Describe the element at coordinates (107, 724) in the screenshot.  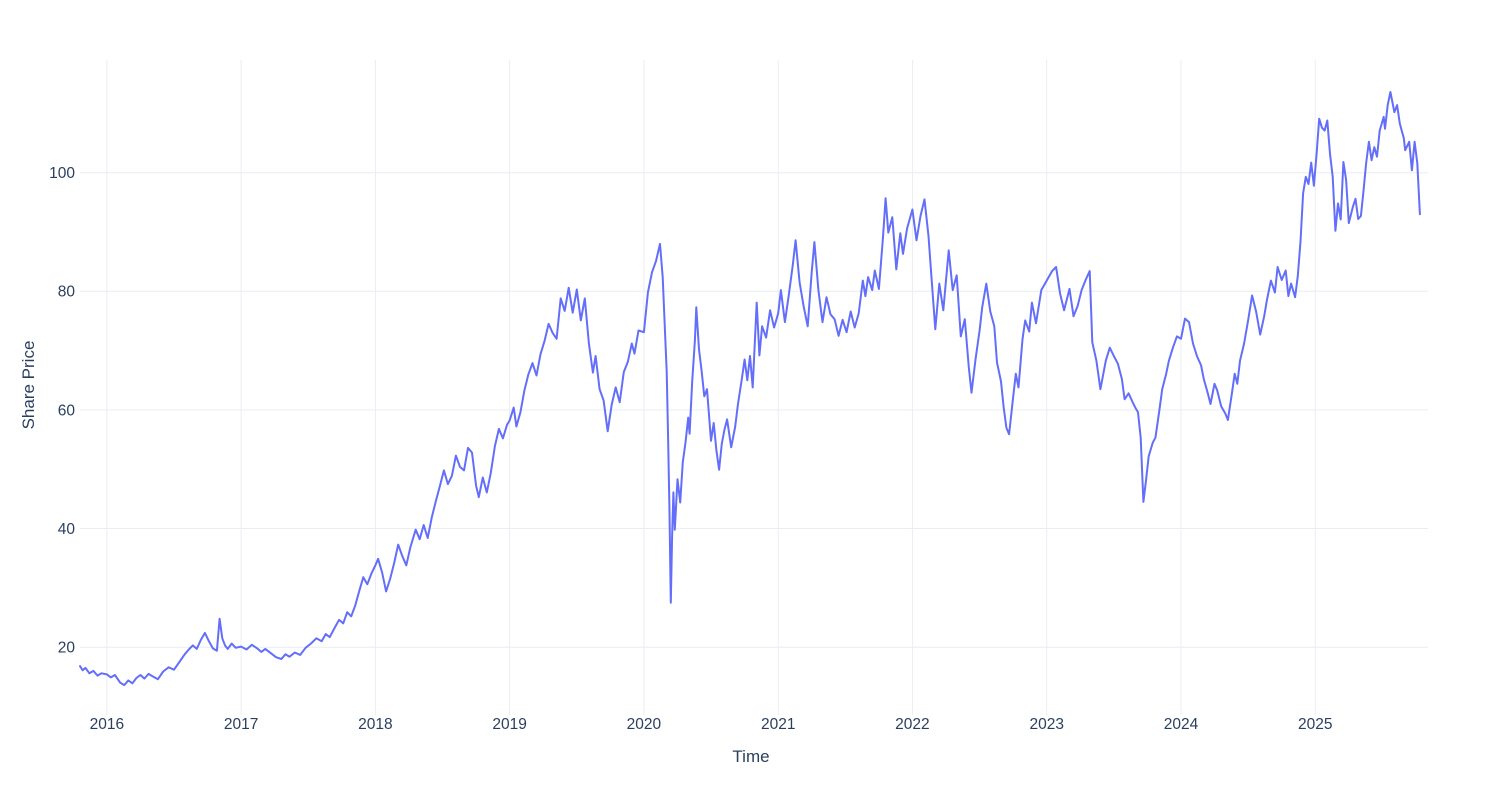
I see `x-tick-label: 2016` at that location.